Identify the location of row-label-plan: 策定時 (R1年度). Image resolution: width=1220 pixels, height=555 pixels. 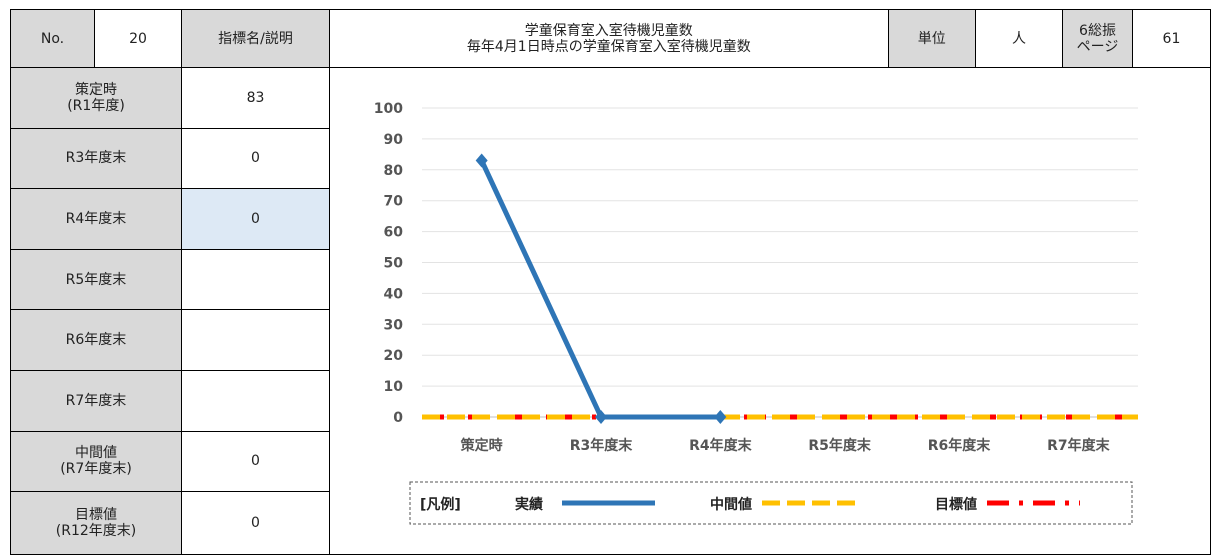
(96, 98).